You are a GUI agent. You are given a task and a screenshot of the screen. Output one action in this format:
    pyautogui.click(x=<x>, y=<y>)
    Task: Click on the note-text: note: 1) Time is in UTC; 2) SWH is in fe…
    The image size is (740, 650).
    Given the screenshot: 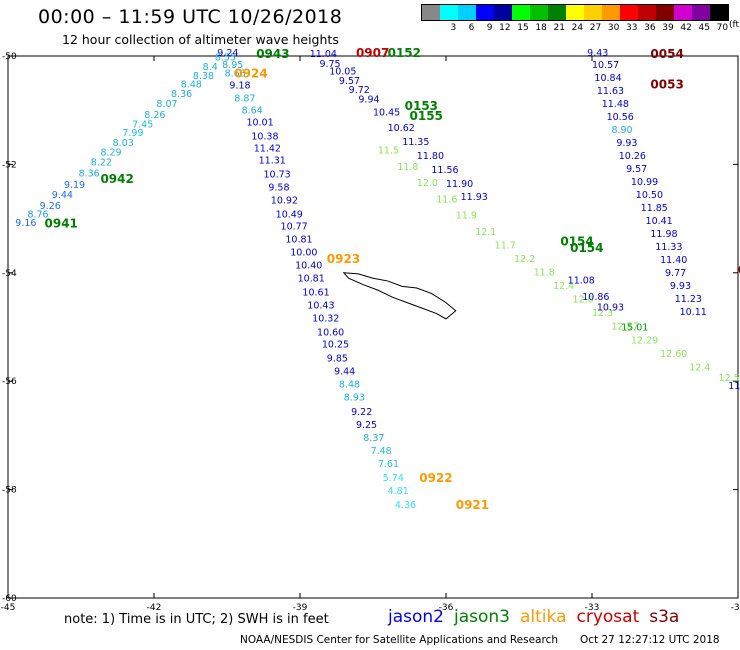 What is the action you would take?
    pyautogui.click(x=196, y=619)
    